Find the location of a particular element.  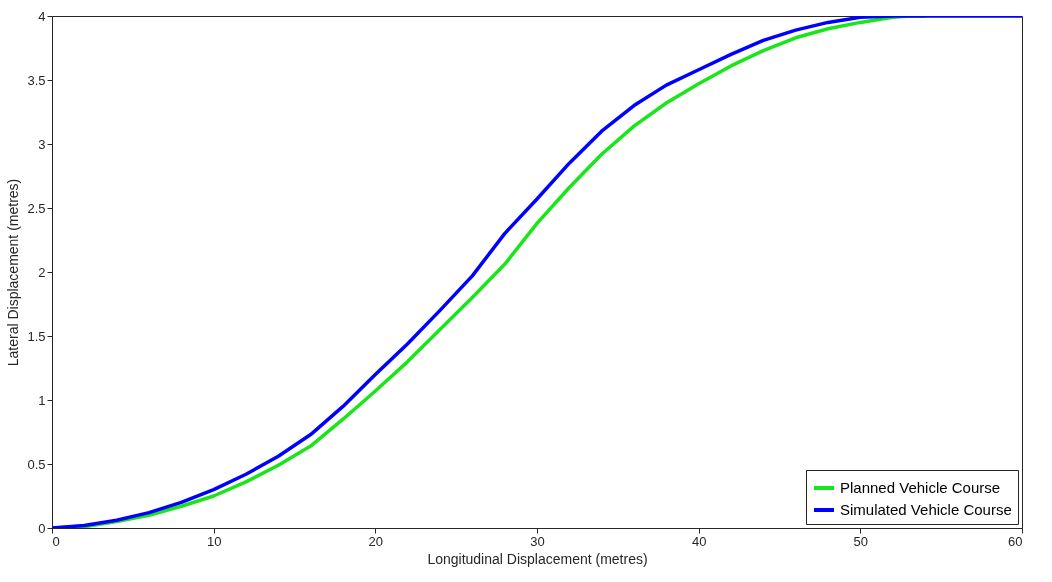

y-tick-label: 4 is located at coordinates (42, 16).